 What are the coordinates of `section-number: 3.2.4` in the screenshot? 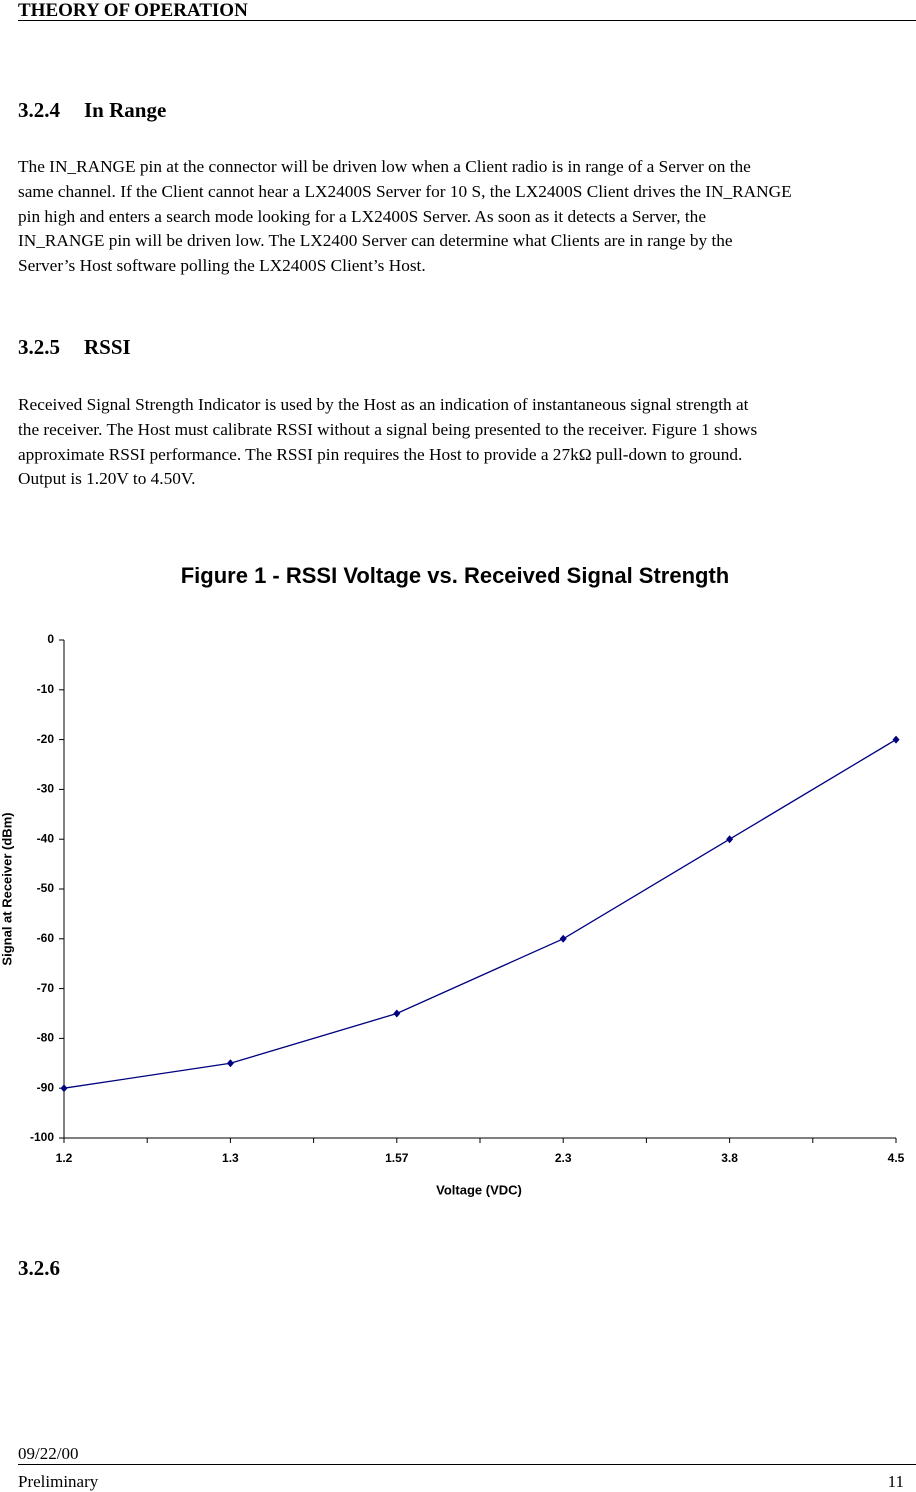 It's located at (39, 110).